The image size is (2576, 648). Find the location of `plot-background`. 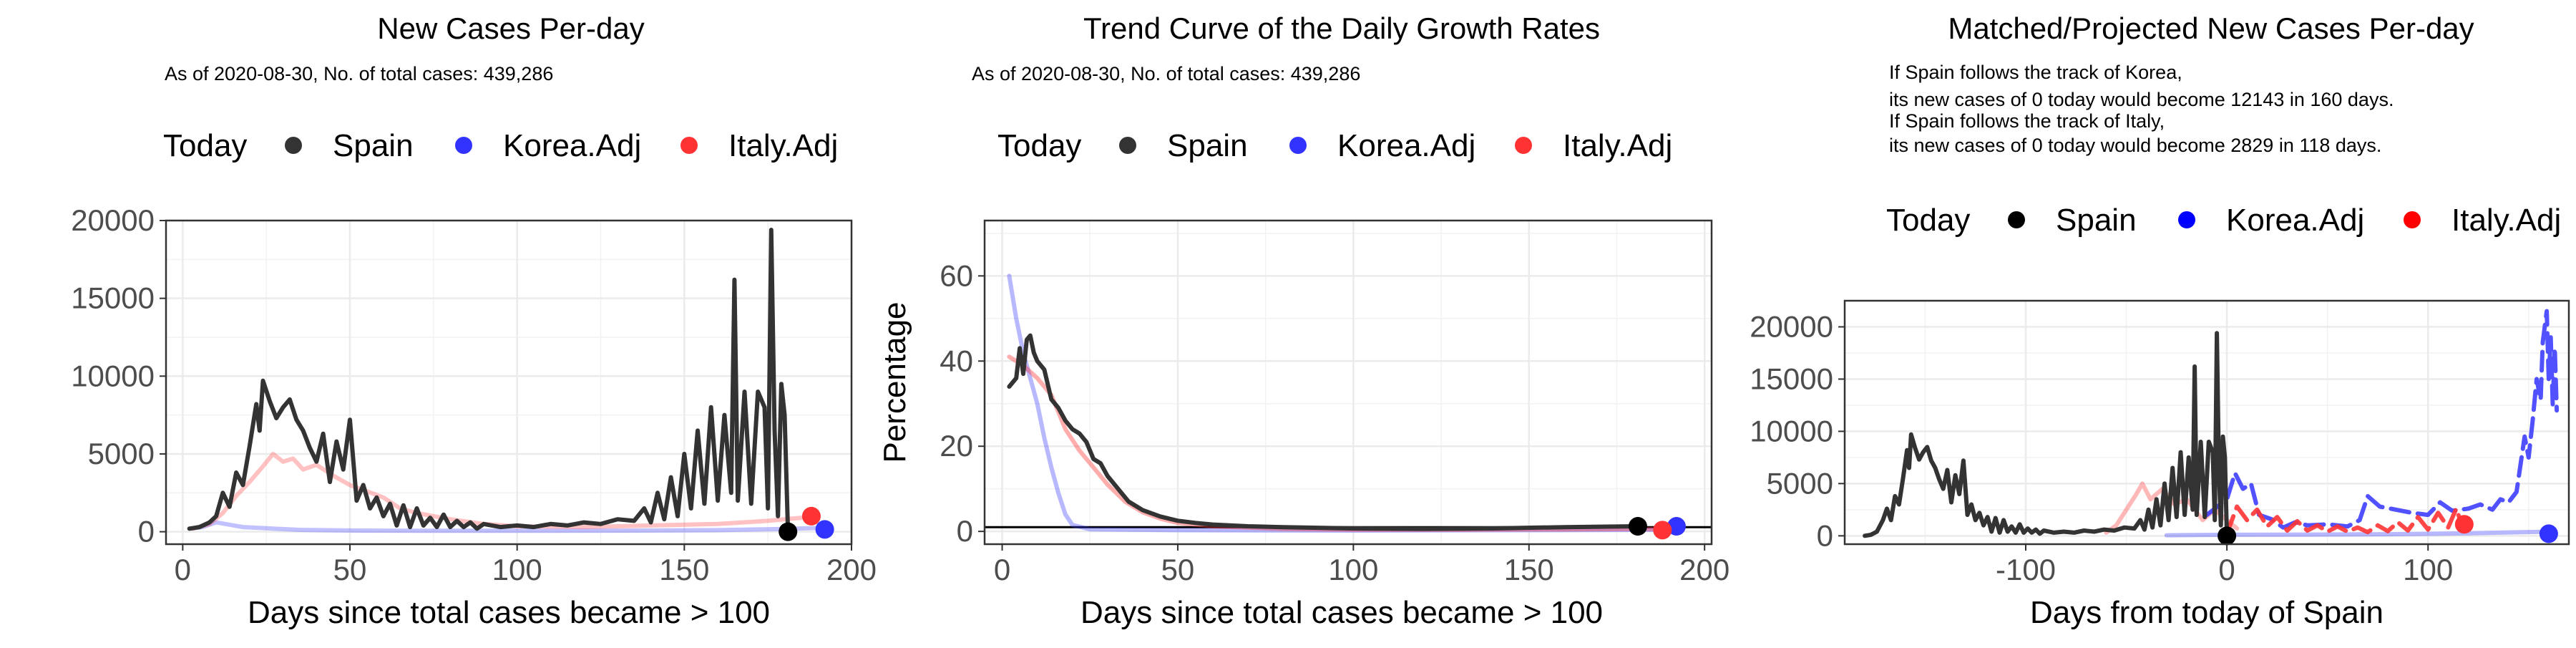

plot-background is located at coordinates (1348, 382).